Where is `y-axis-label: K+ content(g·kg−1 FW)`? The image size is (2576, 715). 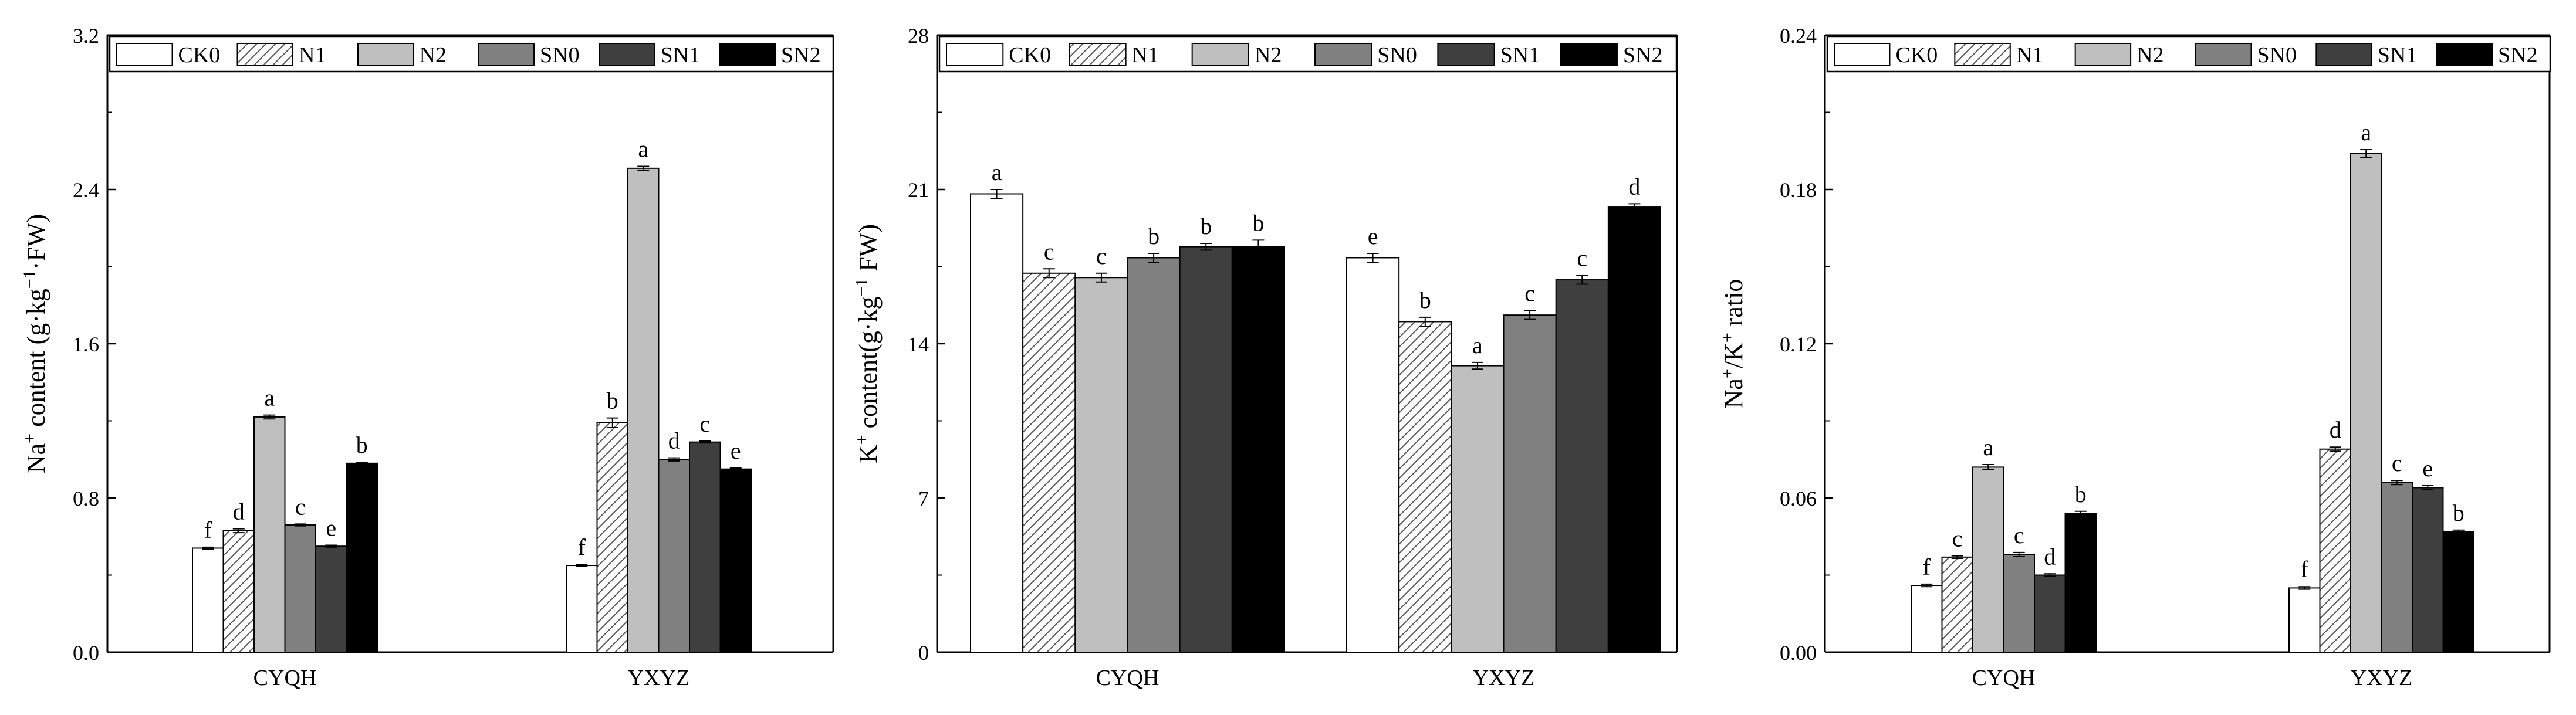
y-axis-label: K+ content(g·kg−1 FW) is located at coordinates (867, 343).